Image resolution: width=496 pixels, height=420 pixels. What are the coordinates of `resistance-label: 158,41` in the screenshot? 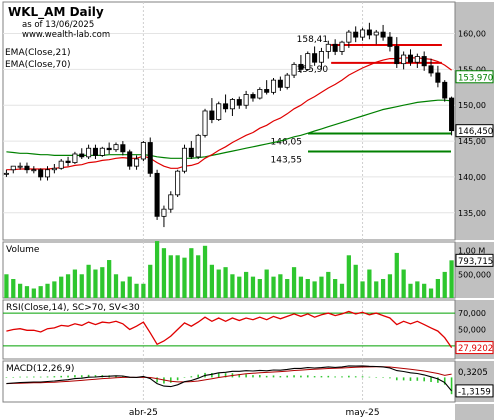 It's located at (313, 40).